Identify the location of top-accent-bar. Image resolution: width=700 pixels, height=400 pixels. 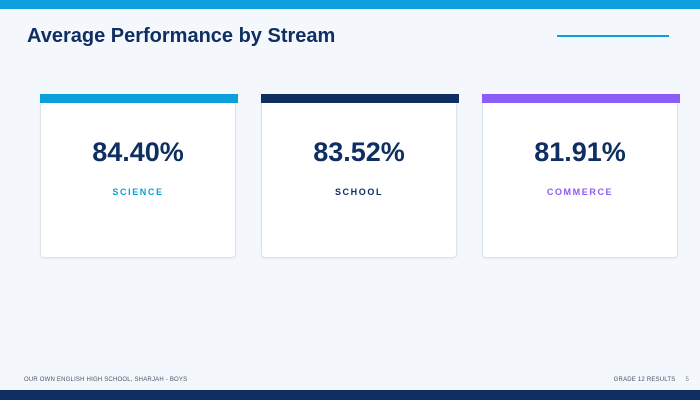
(350, 4).